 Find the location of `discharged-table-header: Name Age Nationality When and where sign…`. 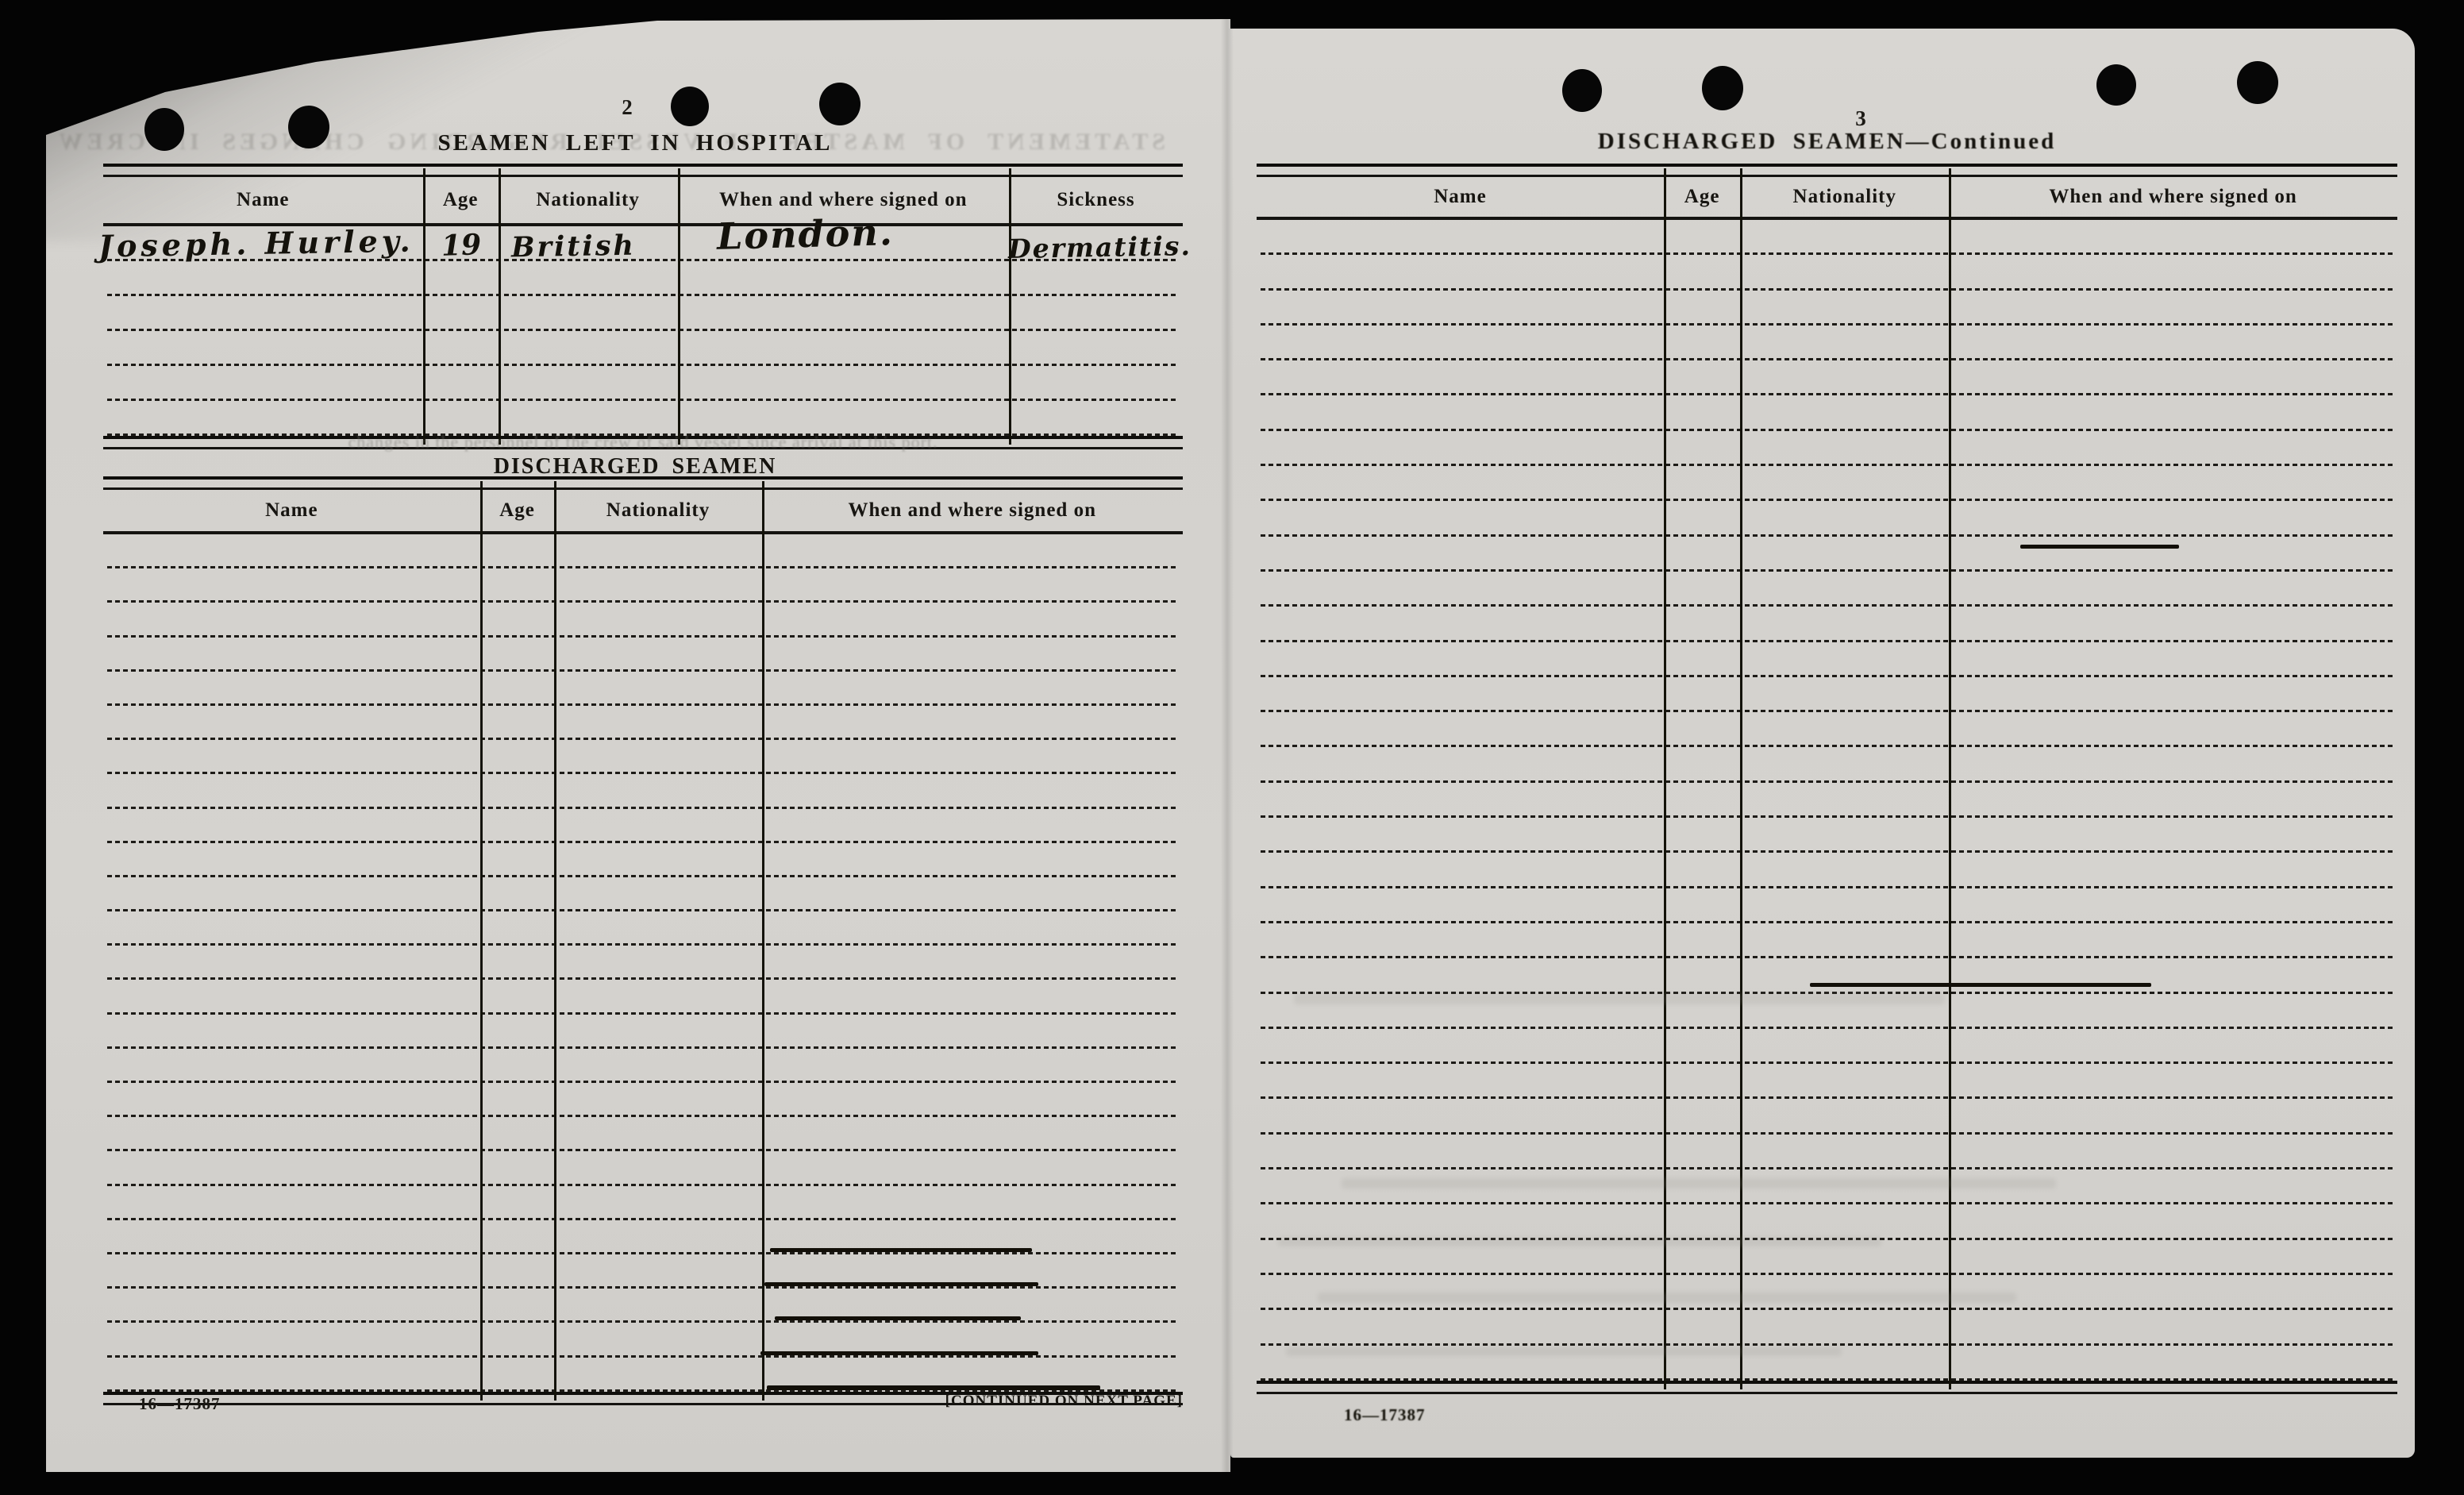

discharged-table-header: Name Age Nationality When and where sign… is located at coordinates (643, 510).